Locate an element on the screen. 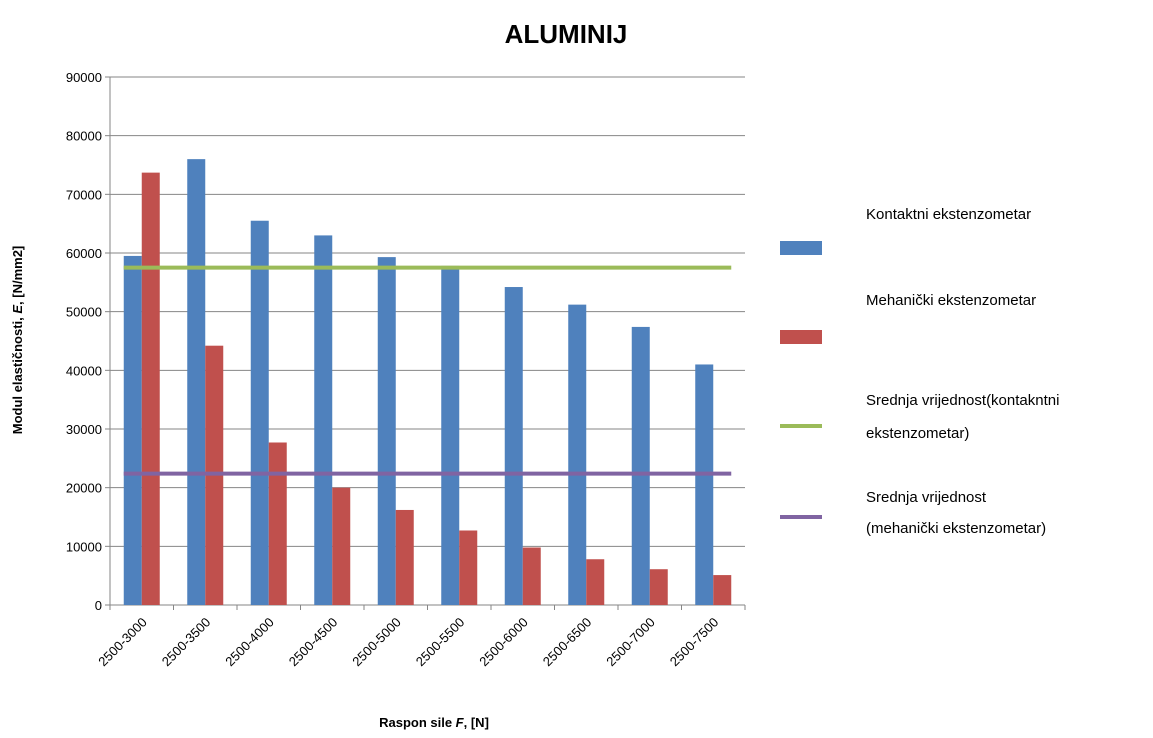  legend-label: Mehanički ekstenzometar is located at coordinates (951, 300).